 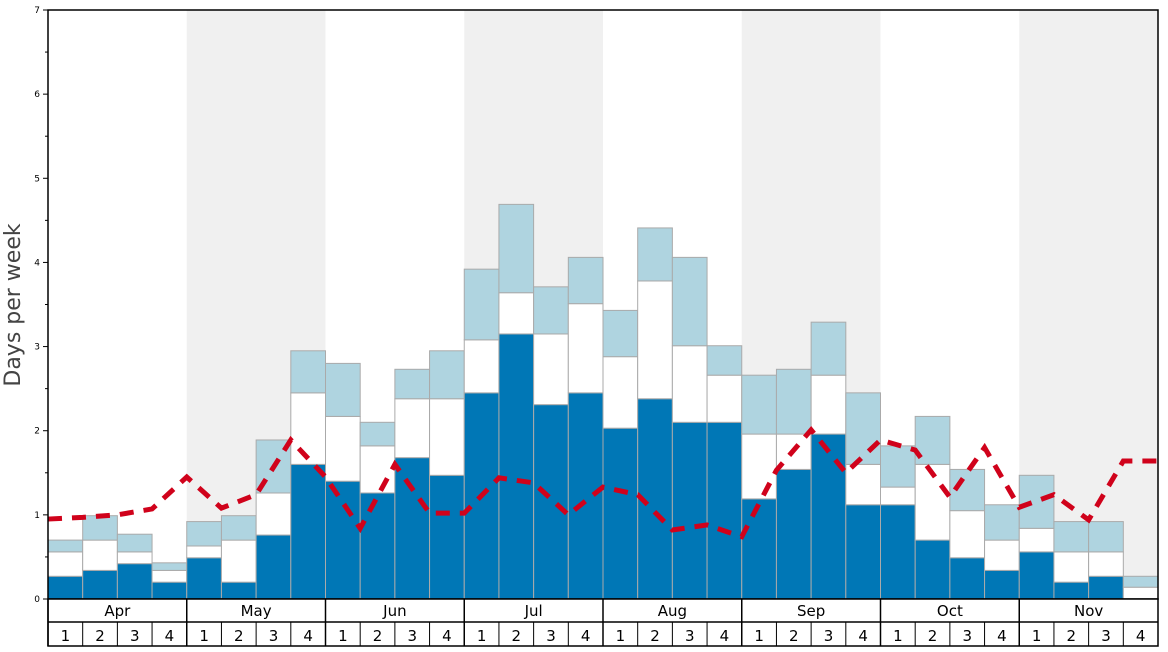 What do you see at coordinates (13, 304) in the screenshot?
I see `y-axis-label: Days per week` at bounding box center [13, 304].